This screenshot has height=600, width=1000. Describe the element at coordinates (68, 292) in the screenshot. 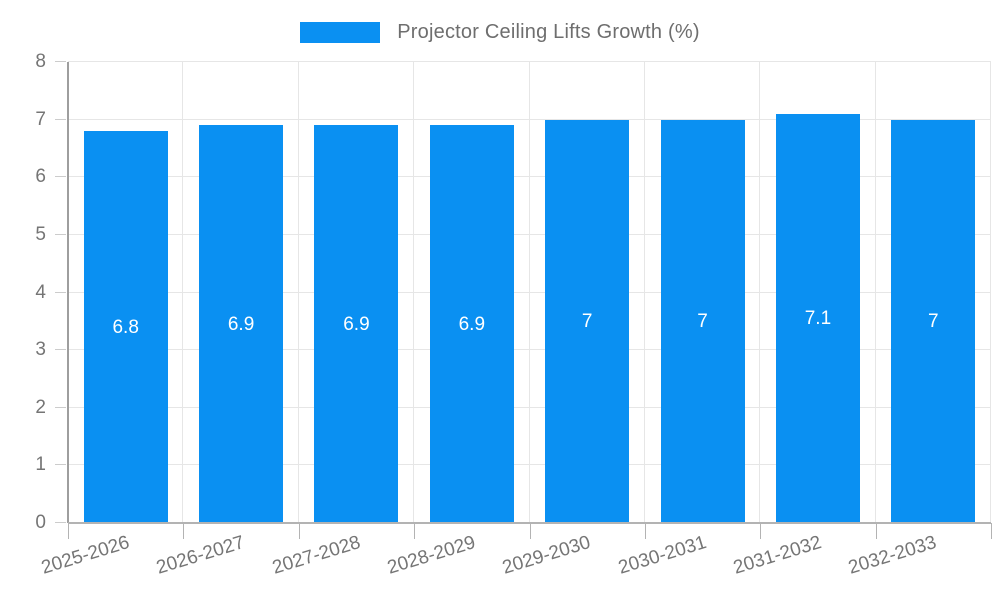

I see `y-axis-line` at that location.